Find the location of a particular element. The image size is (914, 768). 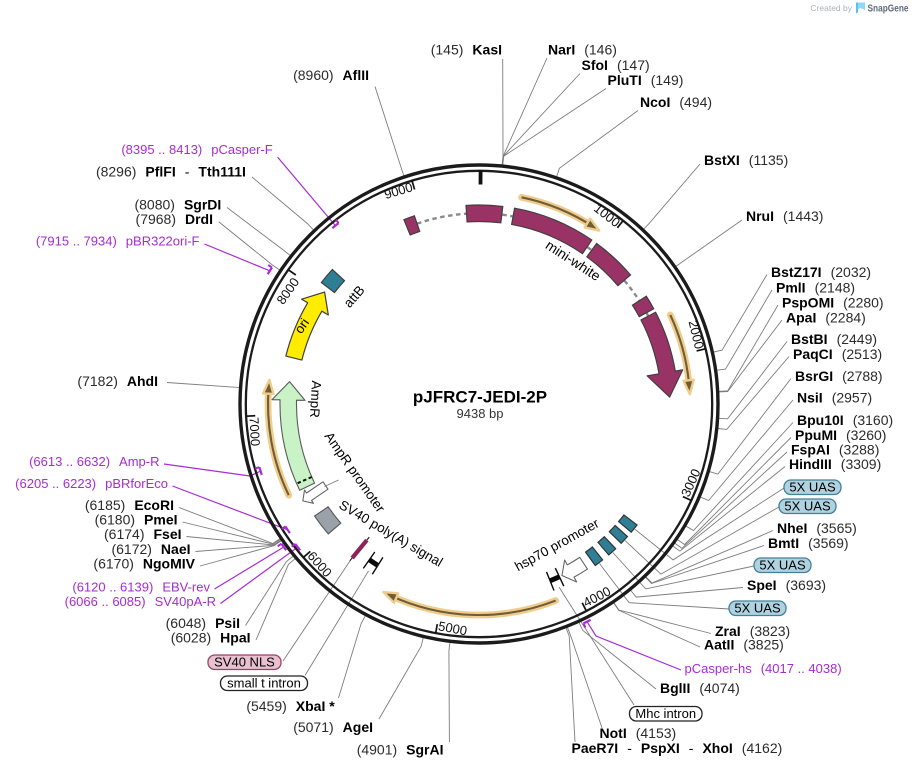

svg-text:(6066 .. 6085)SV40pA-R: (6066 .. 6085) SV40pA-R is located at coordinates (140, 601).